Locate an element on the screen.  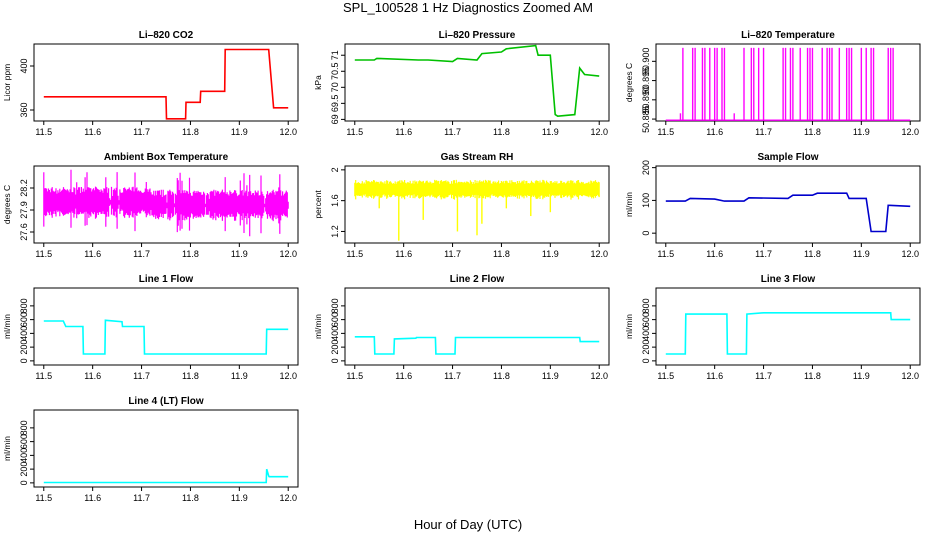
y-axis-label: degrees C is located at coordinates (629, 82).